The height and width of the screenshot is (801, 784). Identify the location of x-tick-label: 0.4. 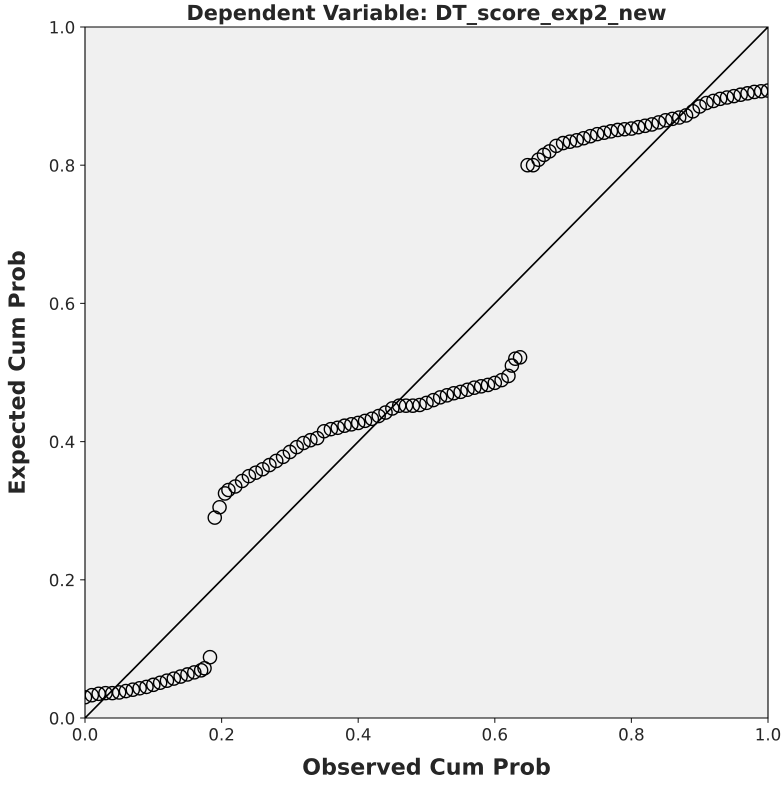
(358, 734).